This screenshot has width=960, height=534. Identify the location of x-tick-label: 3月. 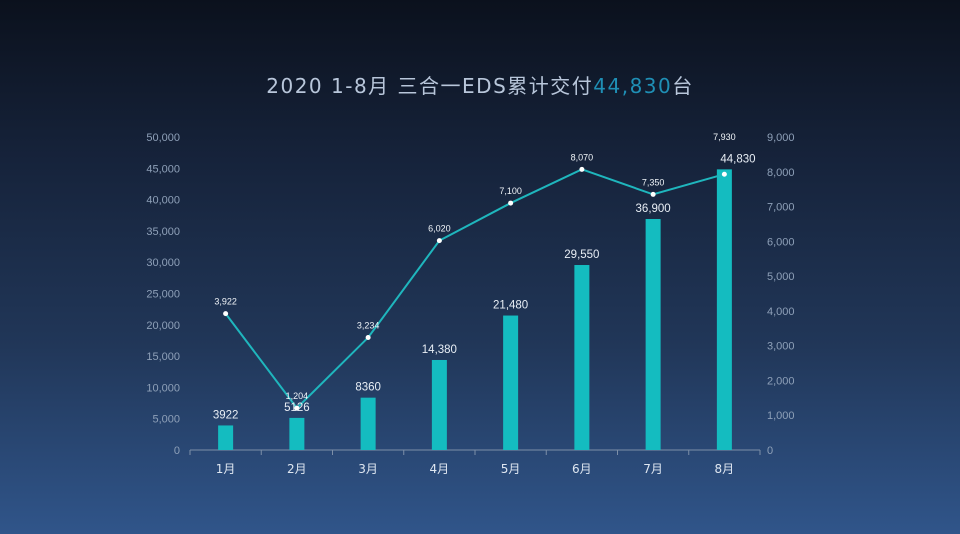
(368, 469).